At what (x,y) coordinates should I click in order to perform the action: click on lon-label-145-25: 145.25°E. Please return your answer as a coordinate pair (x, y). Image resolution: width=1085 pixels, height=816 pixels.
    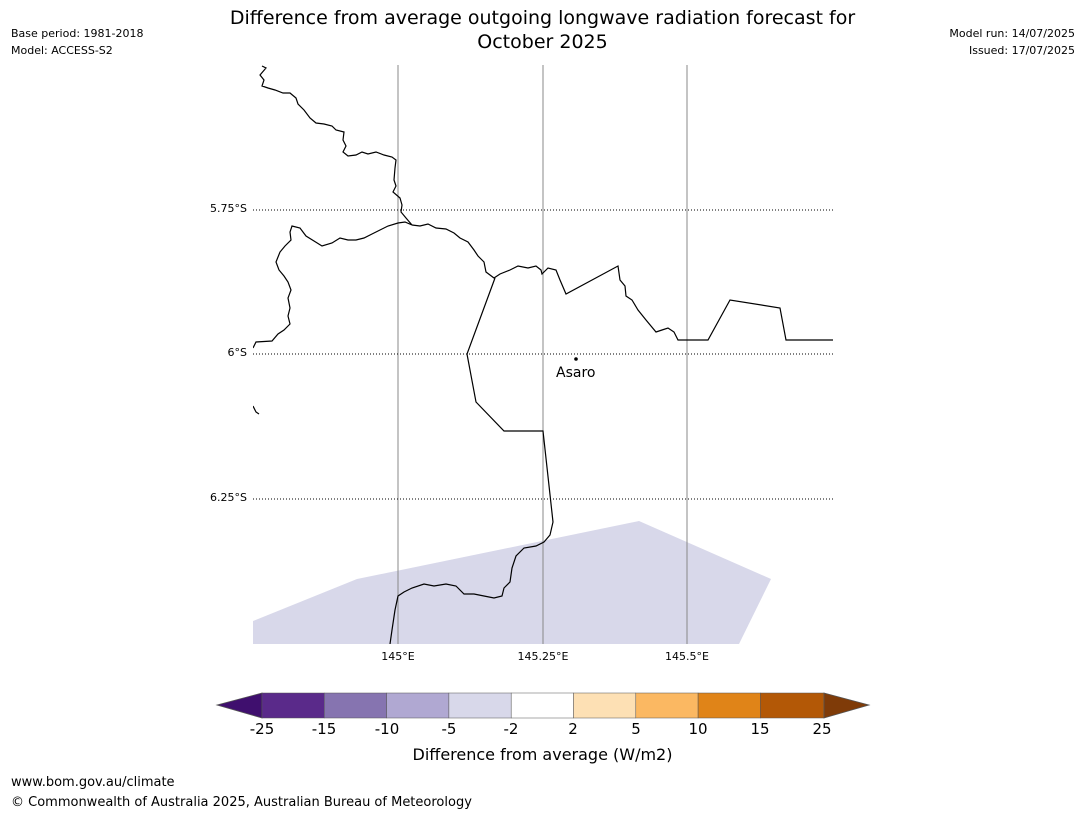
    Looking at the image, I should click on (543, 656).